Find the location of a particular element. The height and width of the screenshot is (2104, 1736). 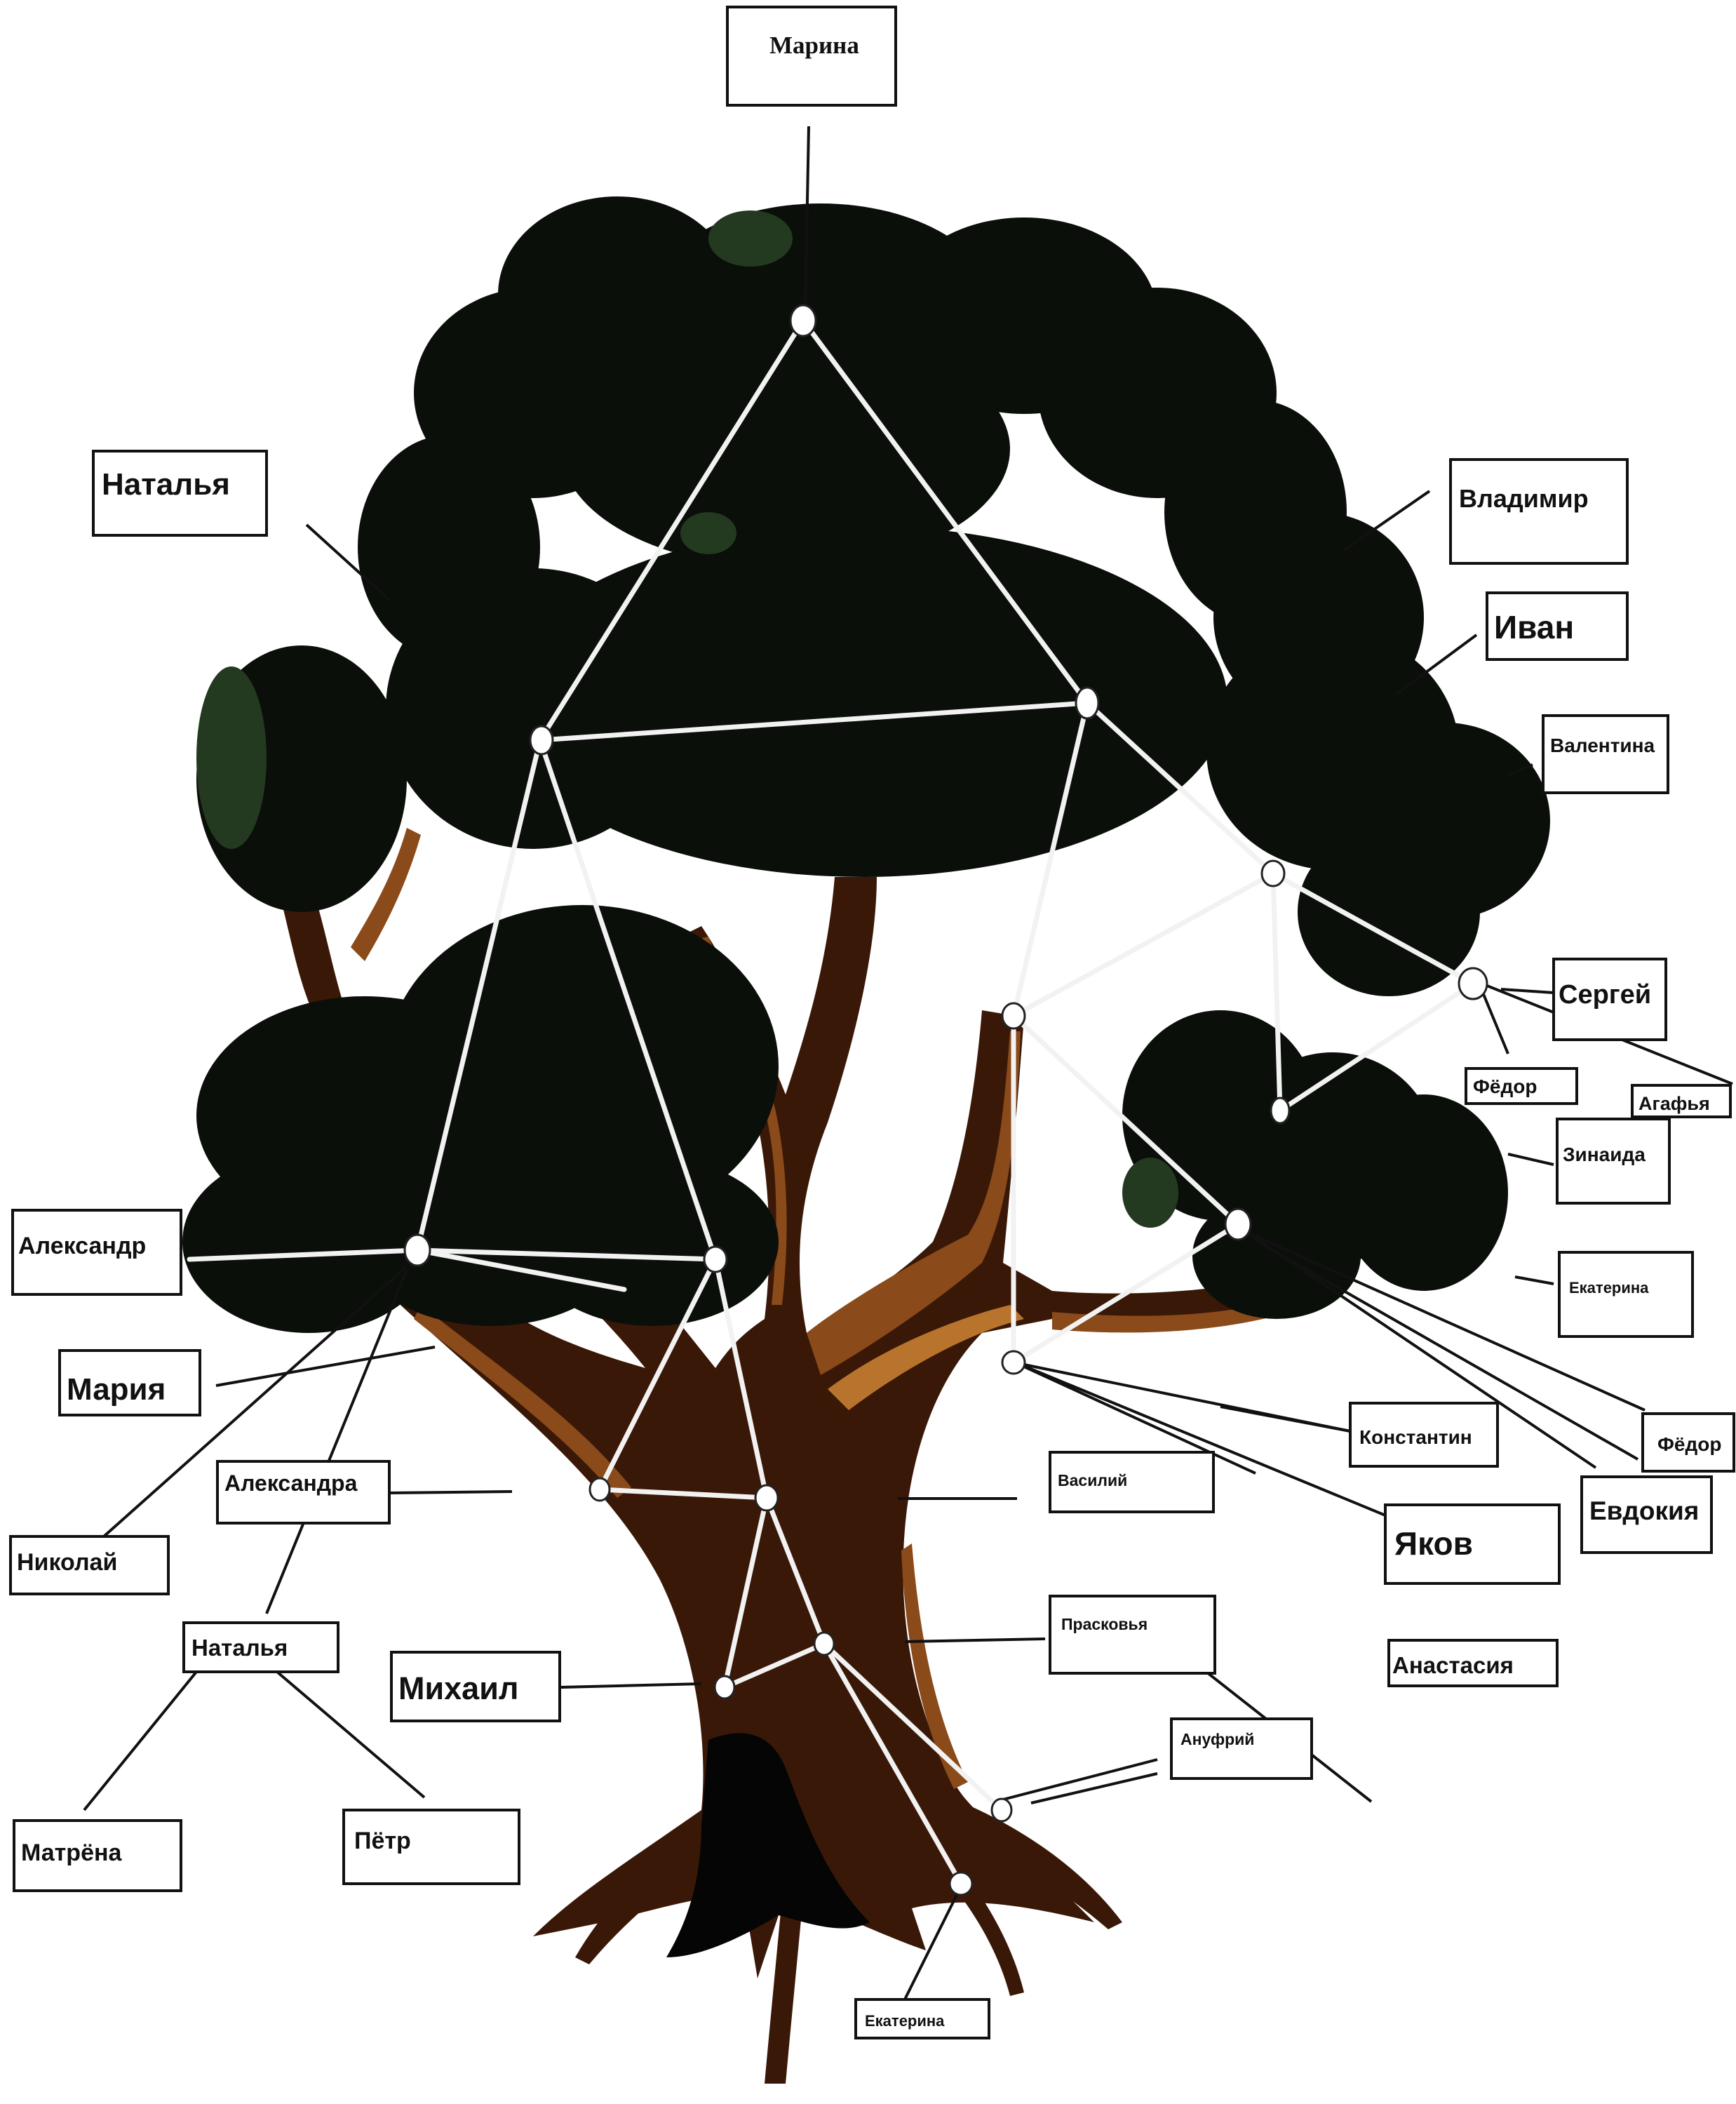

label-mariya: Мария is located at coordinates (129, 1382).